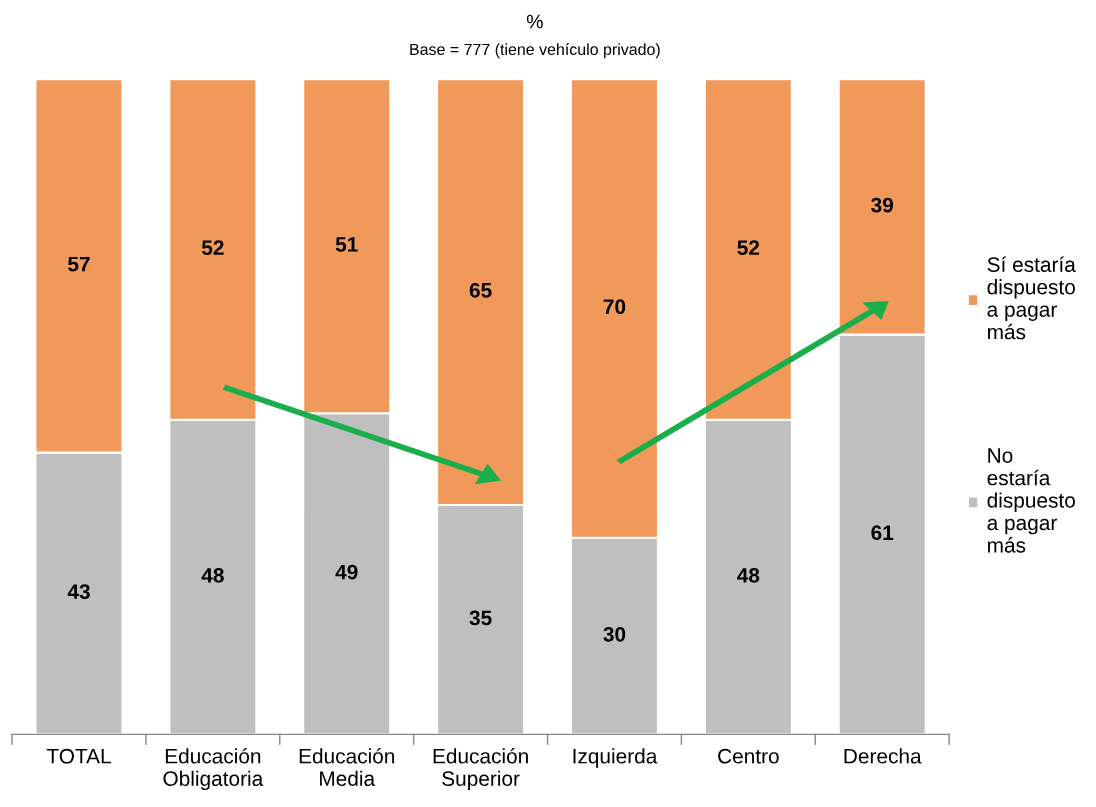 This screenshot has height=807, width=1096. What do you see at coordinates (347, 767) in the screenshot?
I see `x-tick-label: Educación Media` at bounding box center [347, 767].